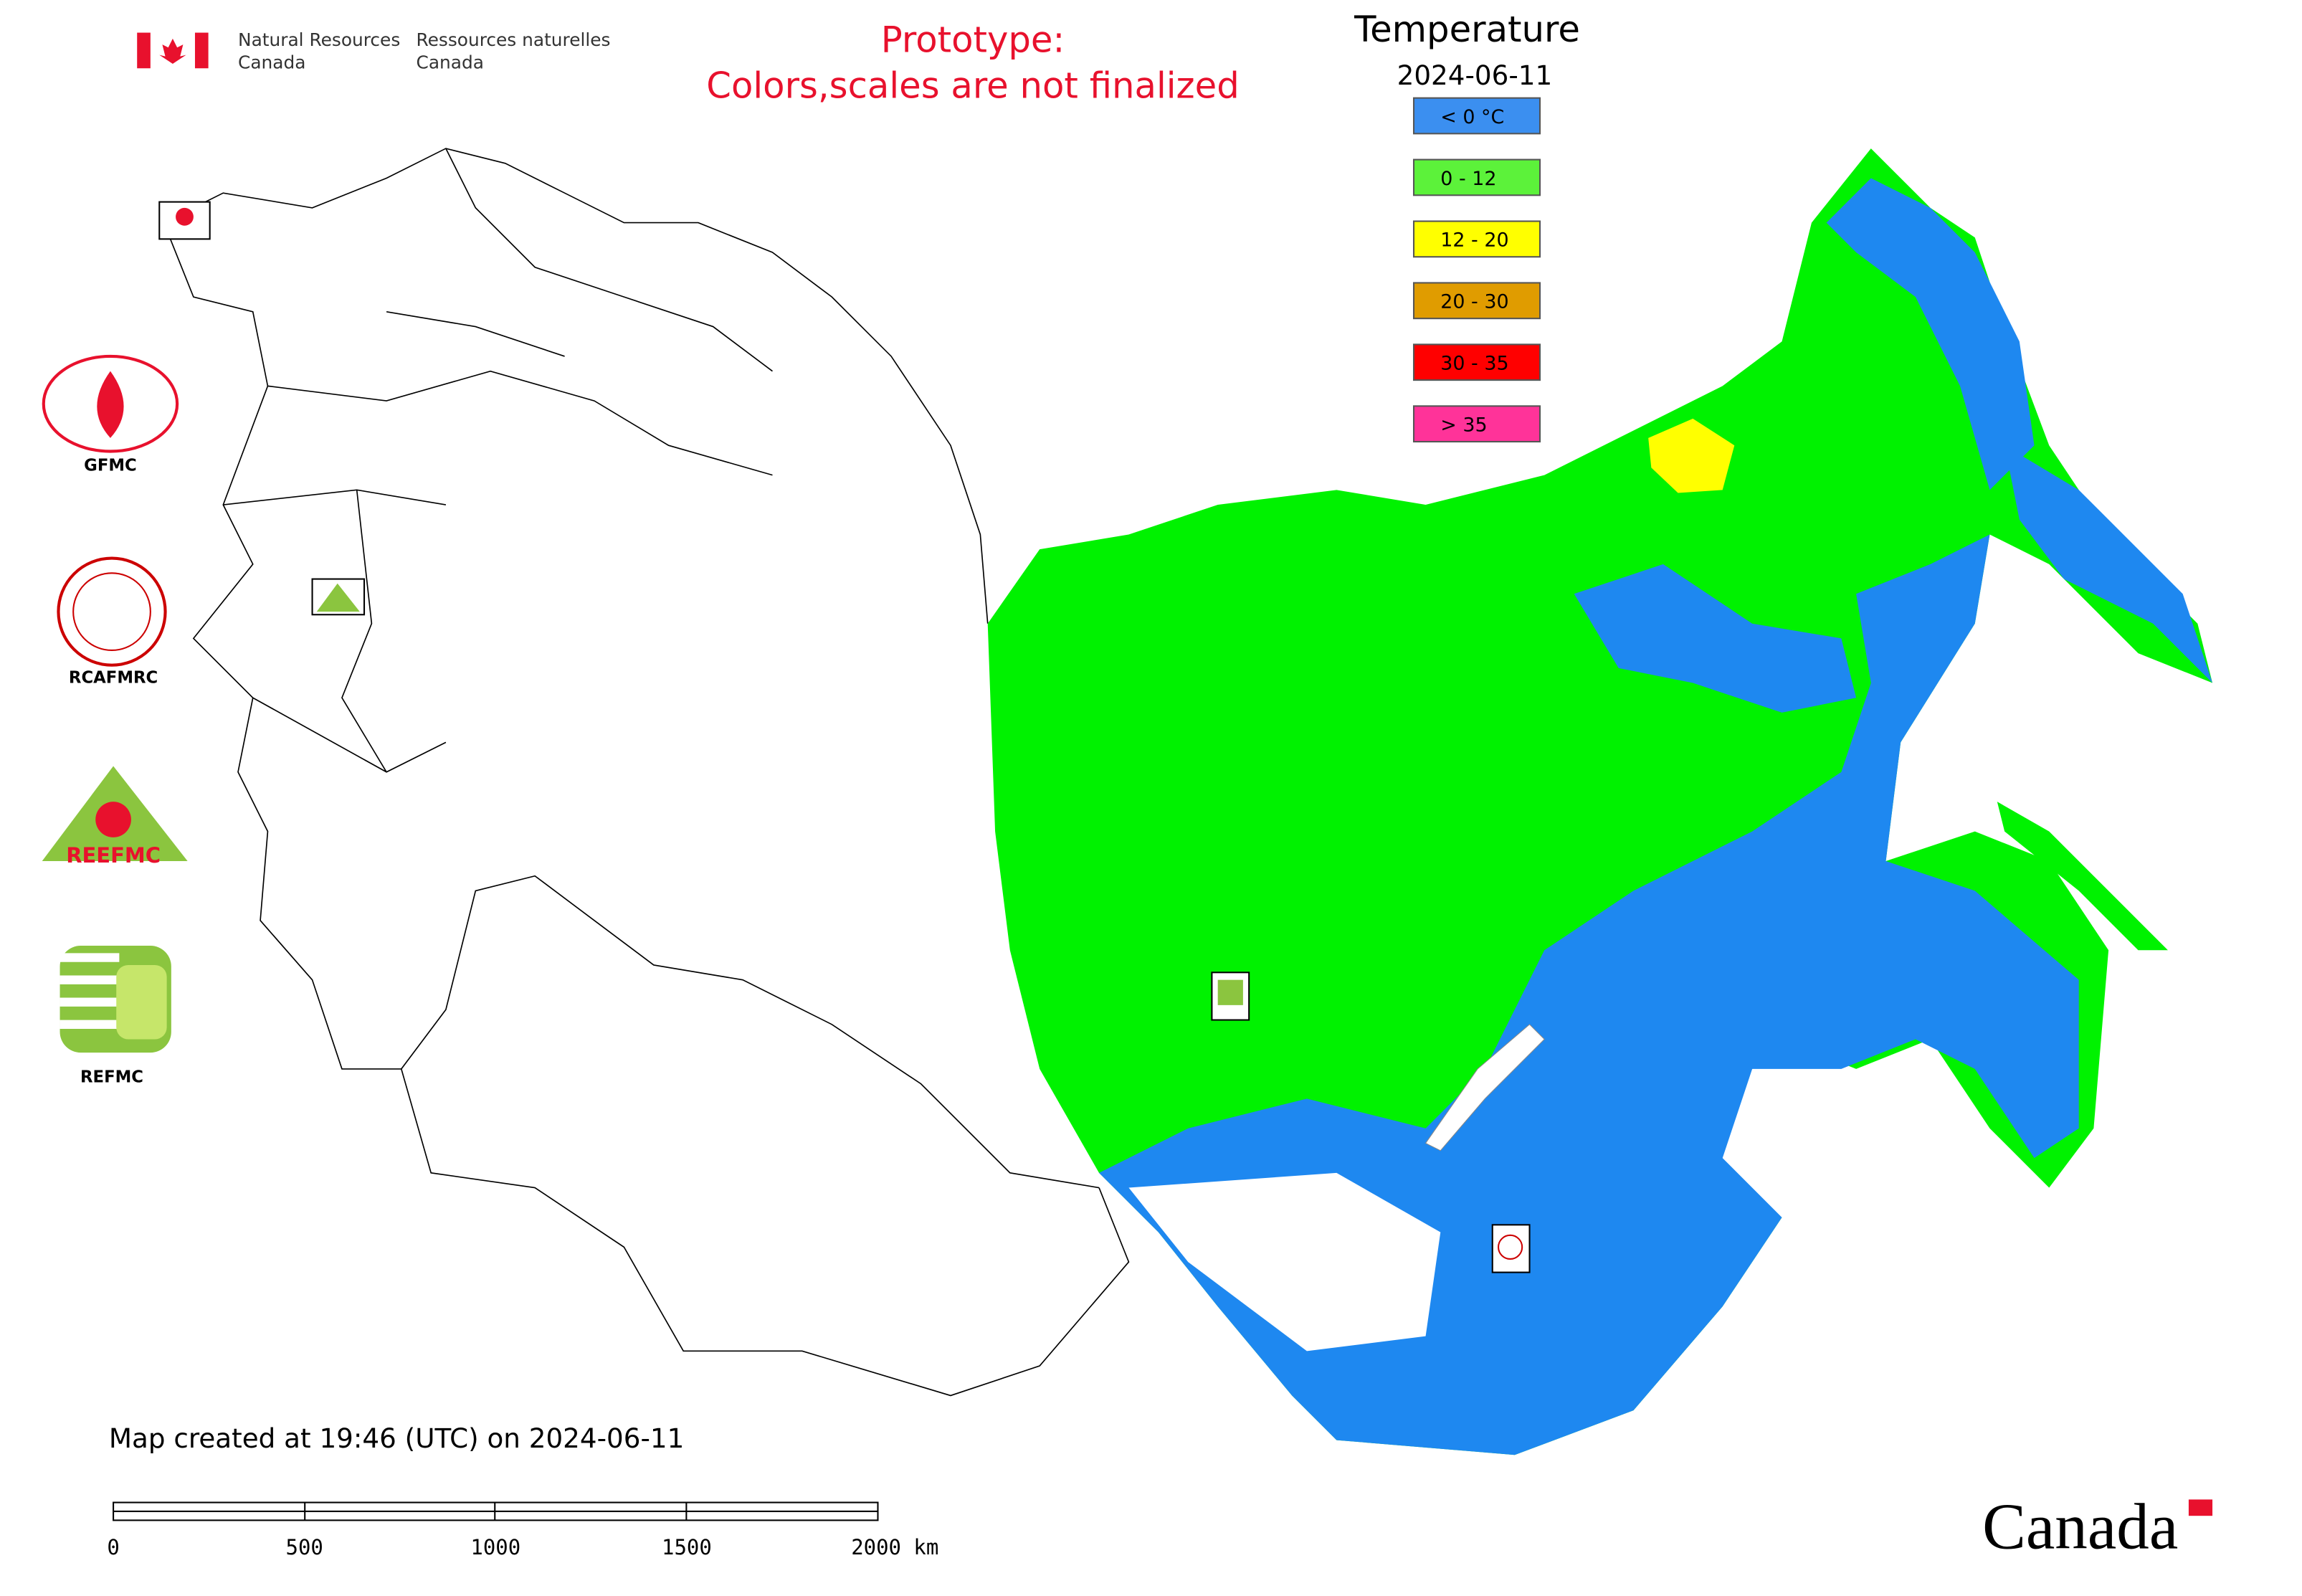  Describe the element at coordinates (522, 1547) in the screenshot. I see `scale-labels: 0 500 1000 1500 2000 km` at that location.